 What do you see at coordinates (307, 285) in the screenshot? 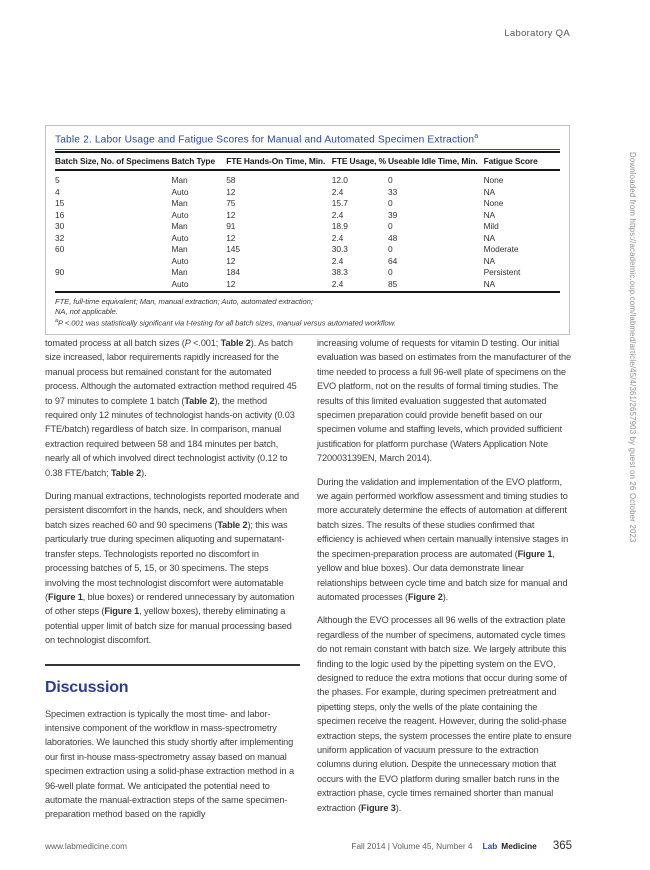
I see `table-row: Auto 12 2.4 85 NA` at bounding box center [307, 285].